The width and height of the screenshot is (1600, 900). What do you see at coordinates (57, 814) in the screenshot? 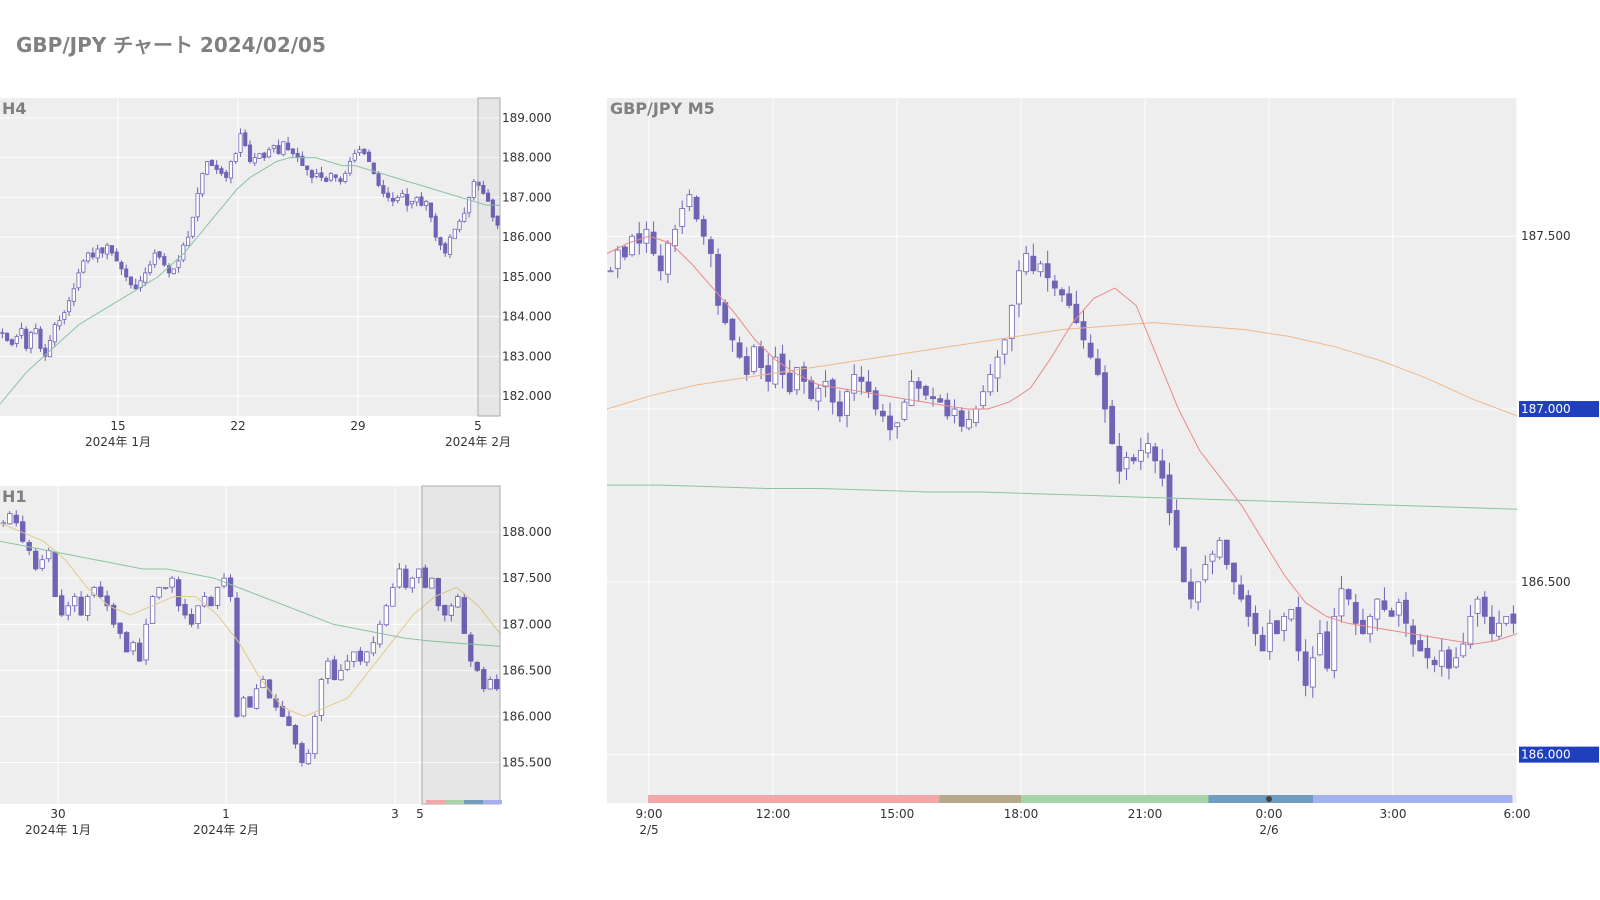
I see `x-tick-label: 30` at bounding box center [57, 814].